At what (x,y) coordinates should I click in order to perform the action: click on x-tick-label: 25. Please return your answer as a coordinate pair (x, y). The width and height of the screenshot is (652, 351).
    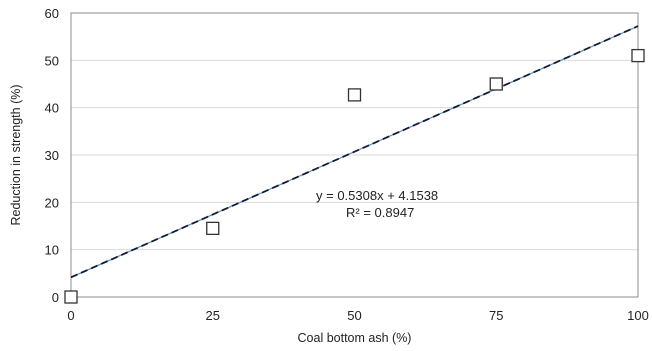
    Looking at the image, I should click on (213, 315).